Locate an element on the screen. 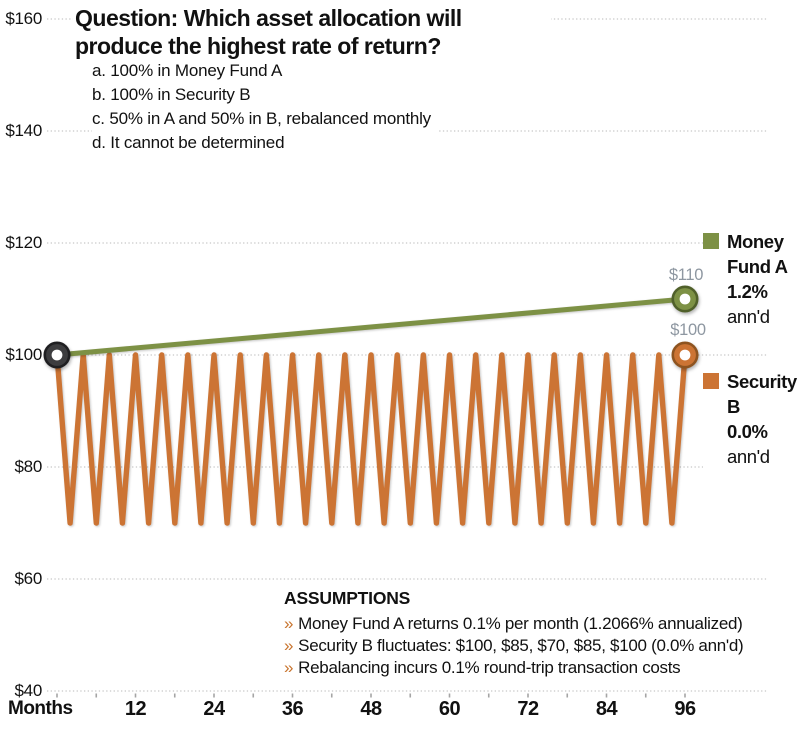 This screenshot has height=730, width=799. legend-money-fund-a: Money Fund A 1.2% ann'd is located at coordinates (751, 279).